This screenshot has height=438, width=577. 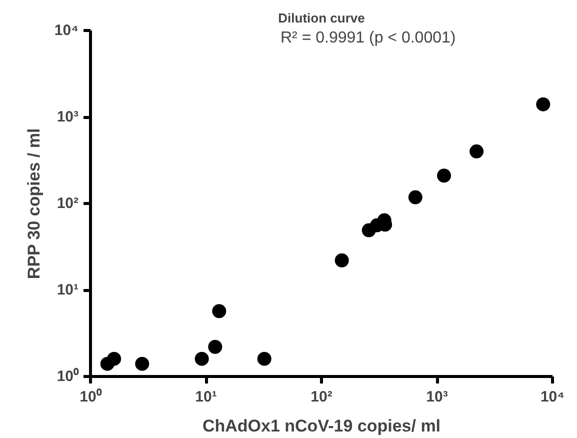 I want to click on chart-title: Dilution curve, so click(x=321, y=18).